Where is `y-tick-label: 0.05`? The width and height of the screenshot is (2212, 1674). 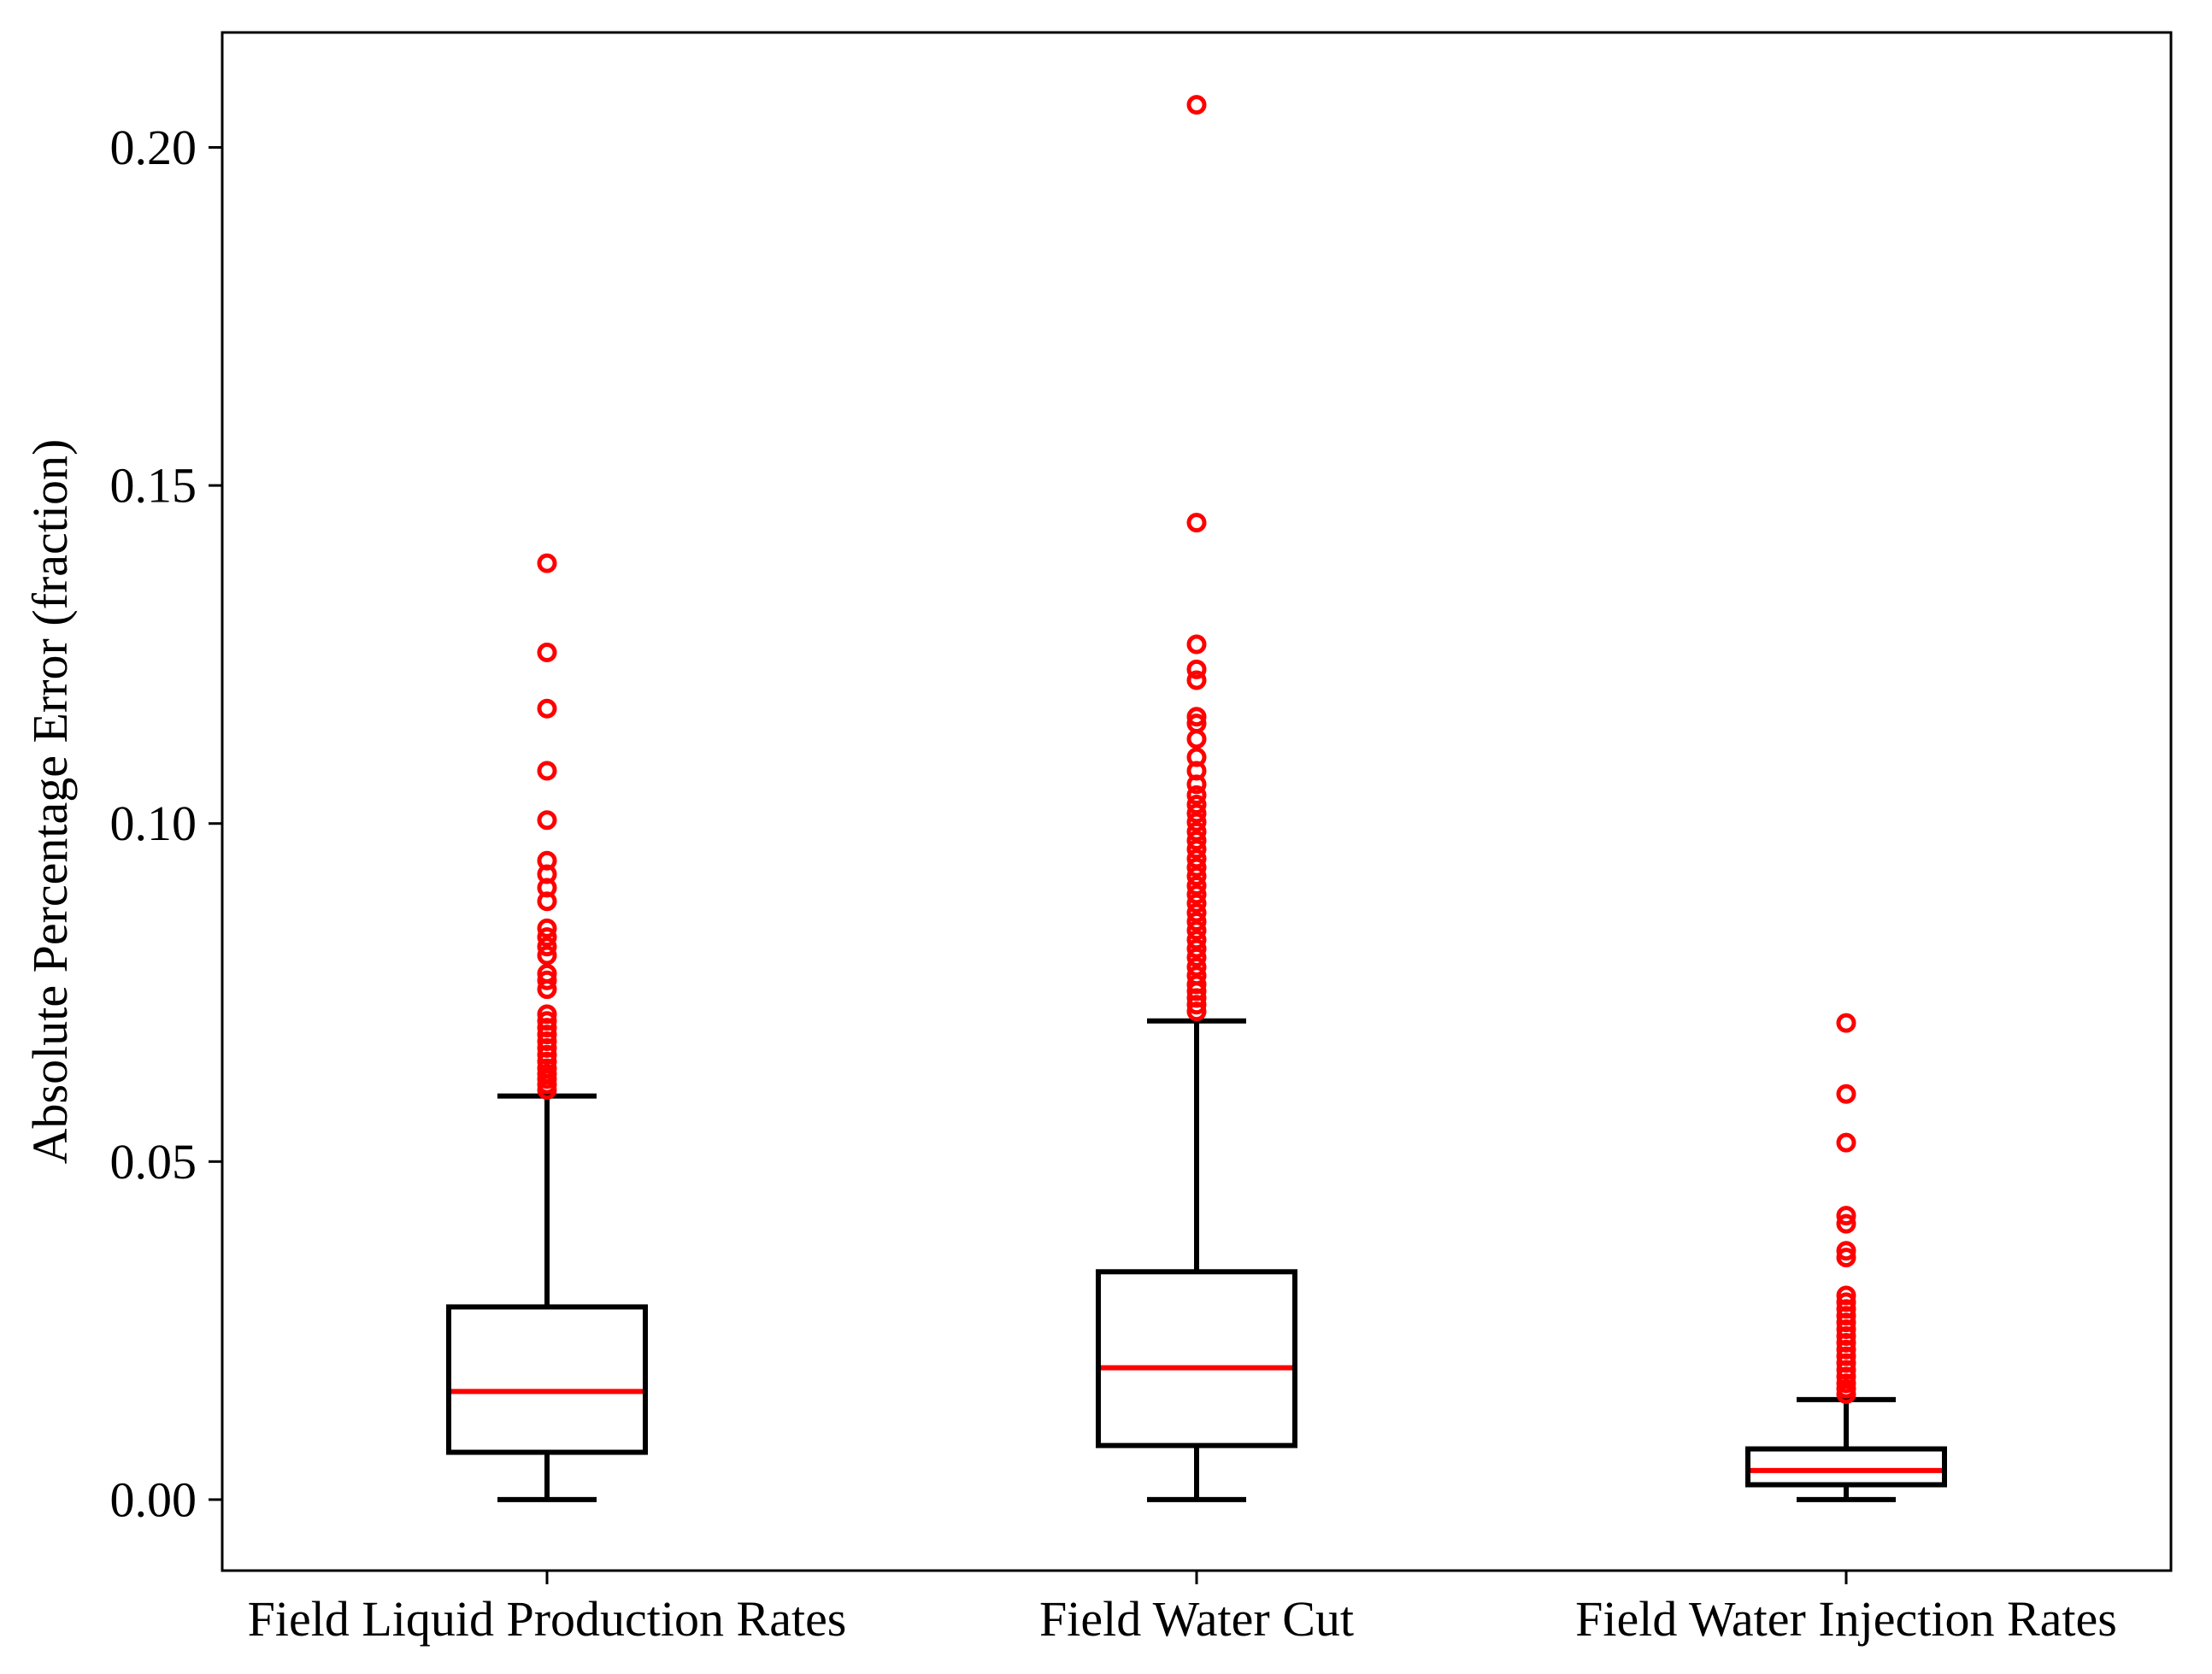
y-tick-label: 0.05 is located at coordinates (153, 1161).